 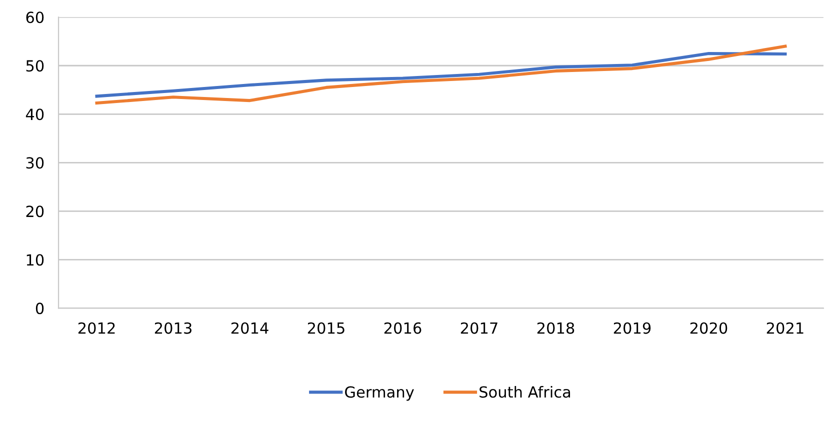 What do you see at coordinates (785, 328) in the screenshot?
I see `x-tick-label: 2021` at bounding box center [785, 328].